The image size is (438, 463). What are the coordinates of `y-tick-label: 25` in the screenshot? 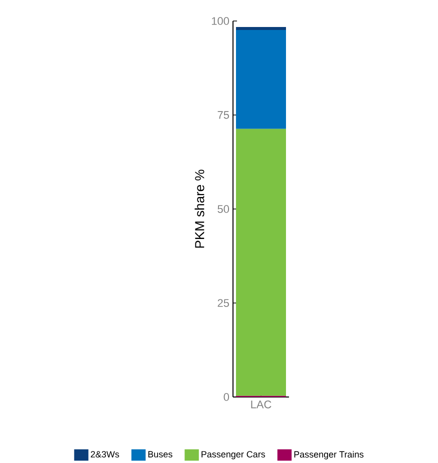 It's located at (223, 303).